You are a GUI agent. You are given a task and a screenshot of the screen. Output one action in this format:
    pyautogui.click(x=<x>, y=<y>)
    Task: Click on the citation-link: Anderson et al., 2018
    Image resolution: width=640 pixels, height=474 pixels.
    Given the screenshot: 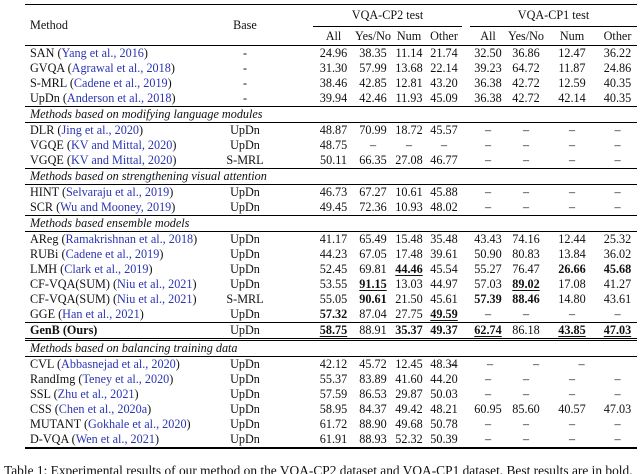 What is the action you would take?
    pyautogui.click(x=119, y=98)
    